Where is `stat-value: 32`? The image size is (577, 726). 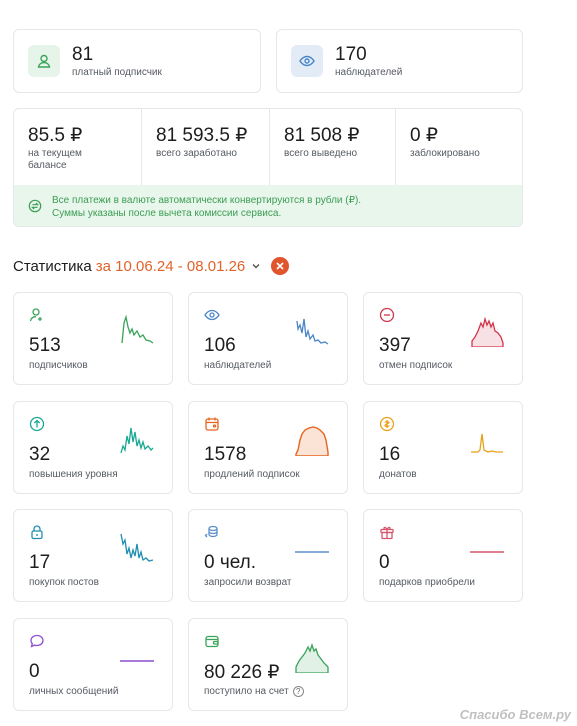 stat-value: 32 is located at coordinates (40, 454).